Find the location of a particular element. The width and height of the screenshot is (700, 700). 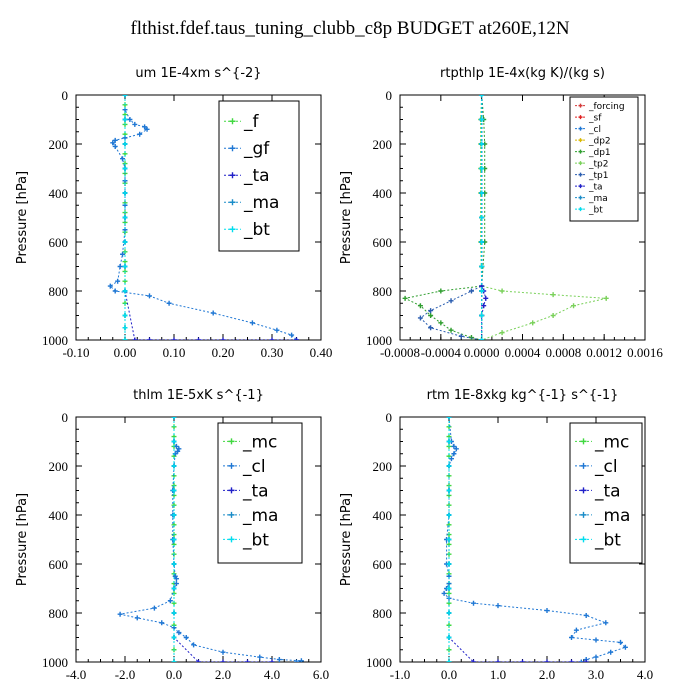

legend-entry: _cl is located at coordinates (606, 467).